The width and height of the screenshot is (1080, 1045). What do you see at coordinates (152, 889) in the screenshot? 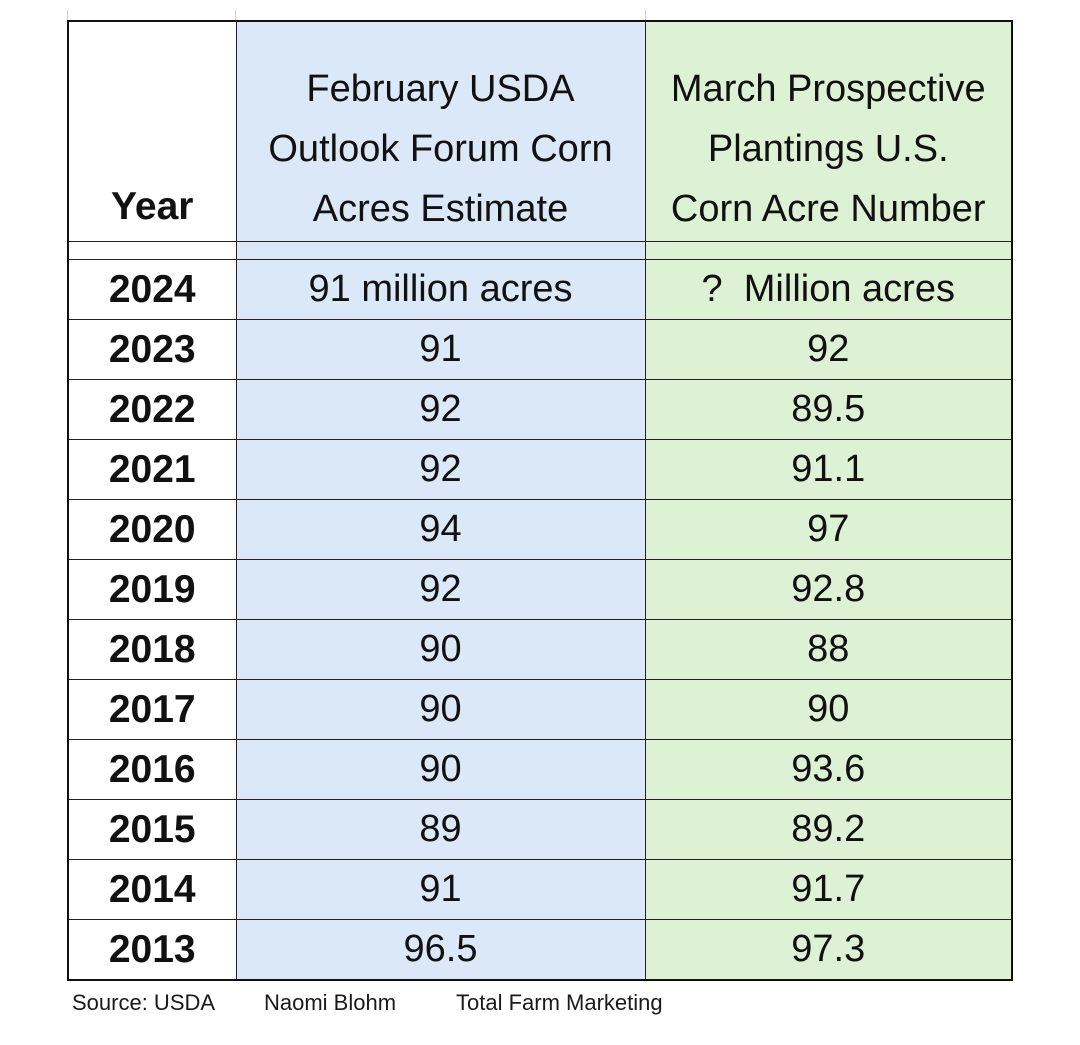
I see `year-cell: 2014` at bounding box center [152, 889].